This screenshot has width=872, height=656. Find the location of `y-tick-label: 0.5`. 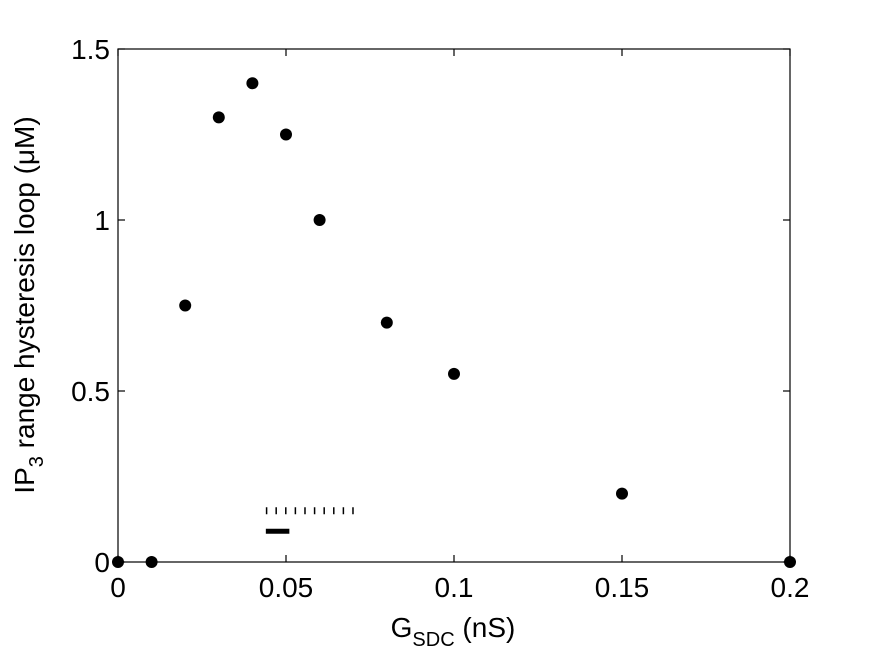

y-tick-label: 0.5 is located at coordinates (90, 391).